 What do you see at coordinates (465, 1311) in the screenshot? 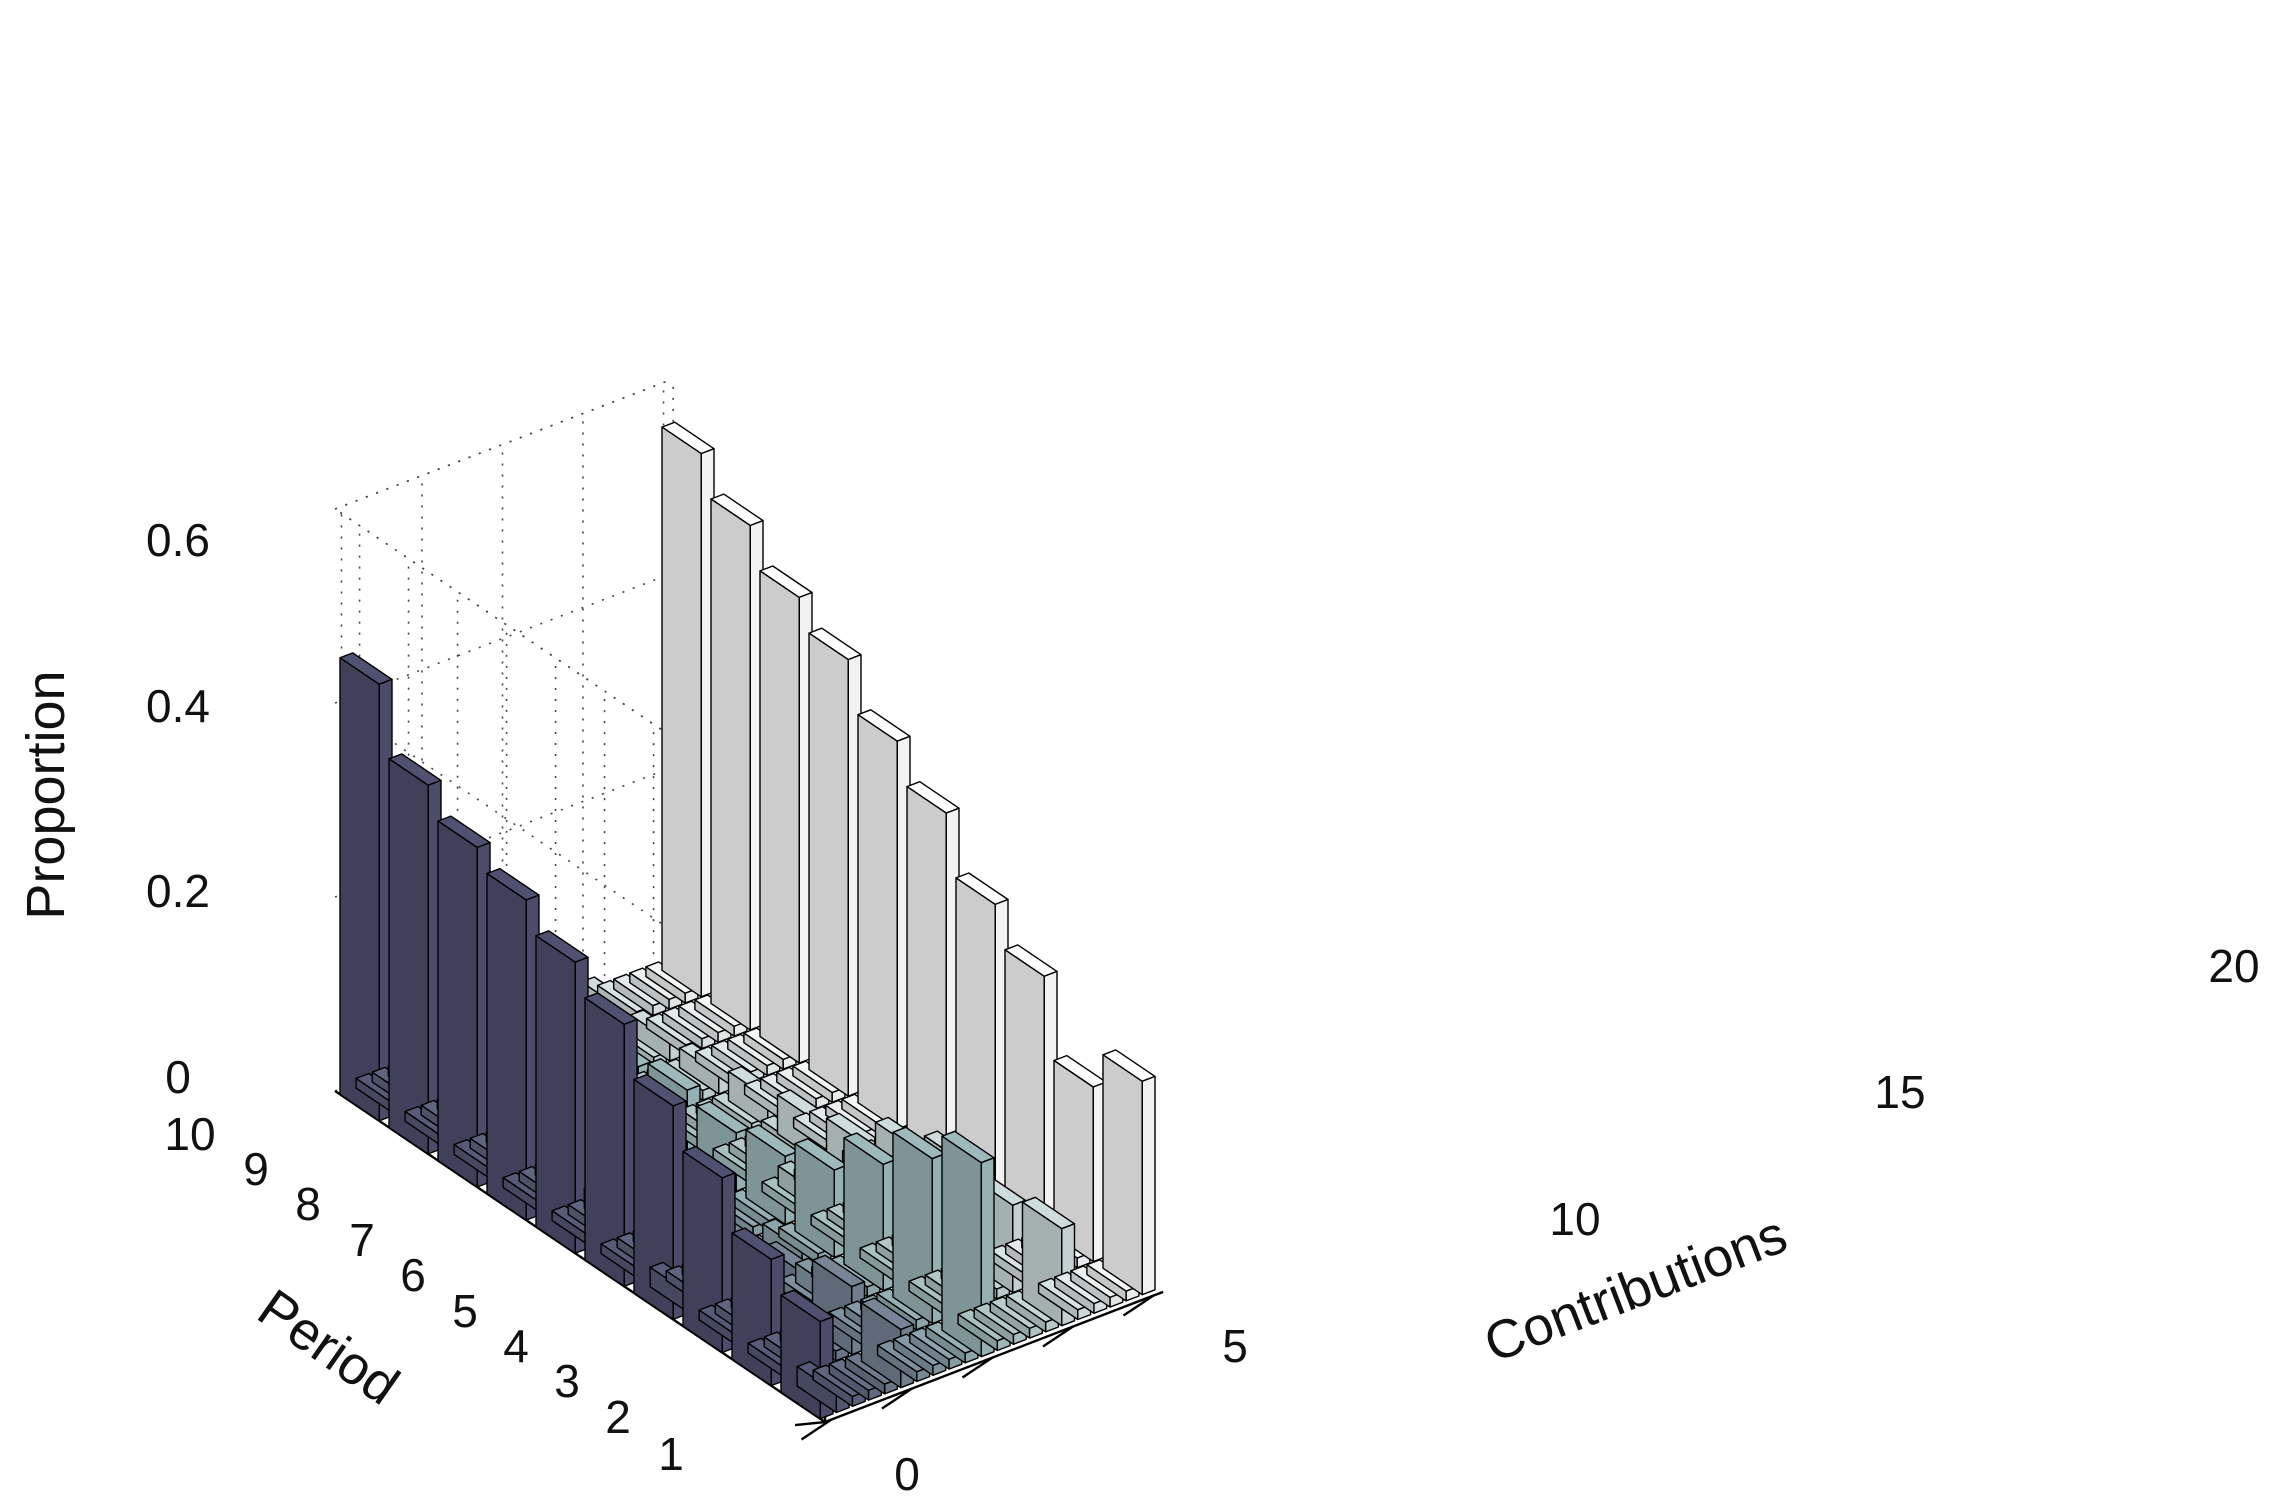
I see `y-tick-label: 5` at bounding box center [465, 1311].